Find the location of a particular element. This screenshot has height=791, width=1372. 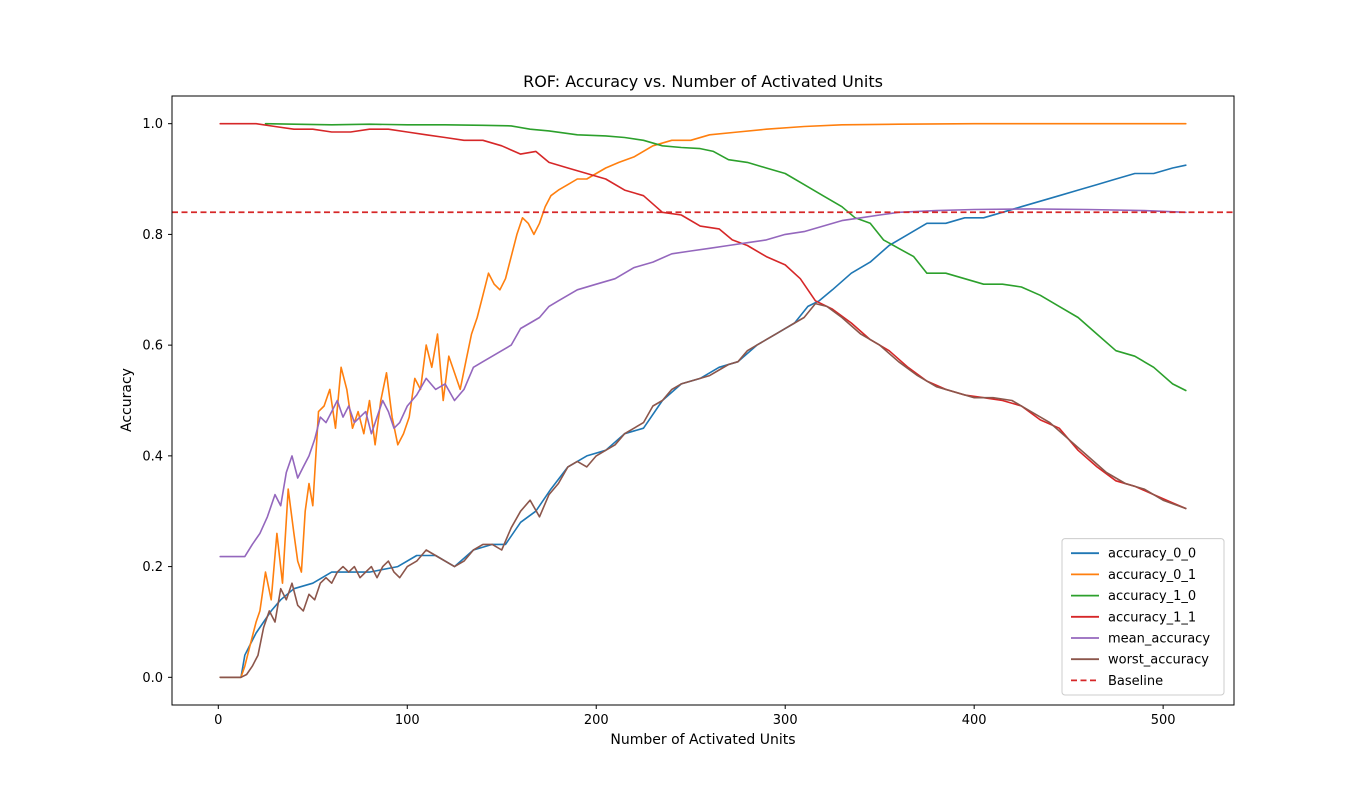

x-tick-label: 500 is located at coordinates (1163, 720).